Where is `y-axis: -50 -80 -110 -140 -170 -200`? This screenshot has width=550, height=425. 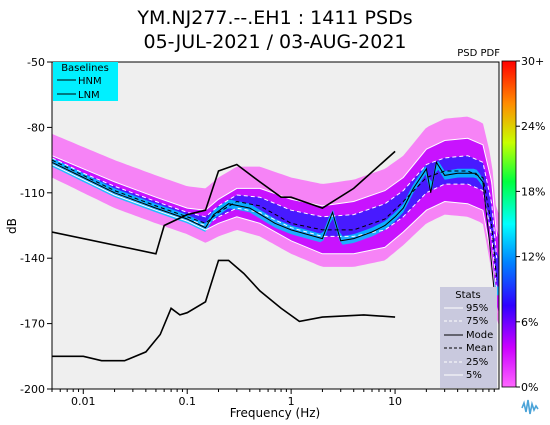
y-axis: -50 -80 -110 -140 -170 -200 is located at coordinates (36, 226).